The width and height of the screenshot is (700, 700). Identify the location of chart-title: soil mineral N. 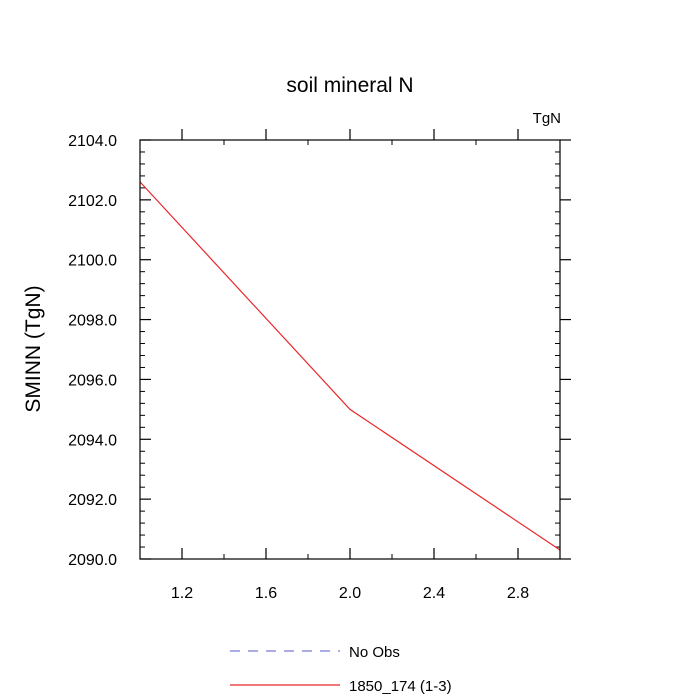
(349, 85).